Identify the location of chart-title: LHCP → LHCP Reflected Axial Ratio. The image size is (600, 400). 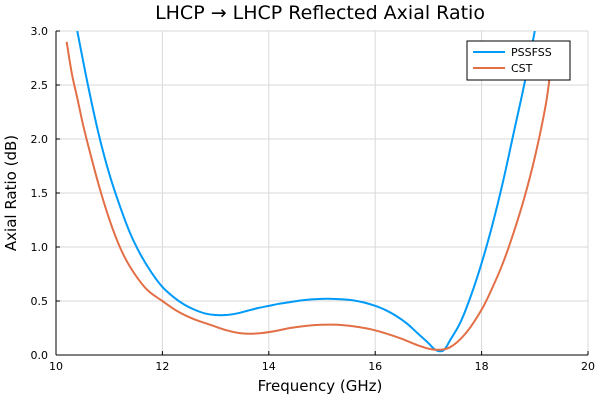
(320, 13).